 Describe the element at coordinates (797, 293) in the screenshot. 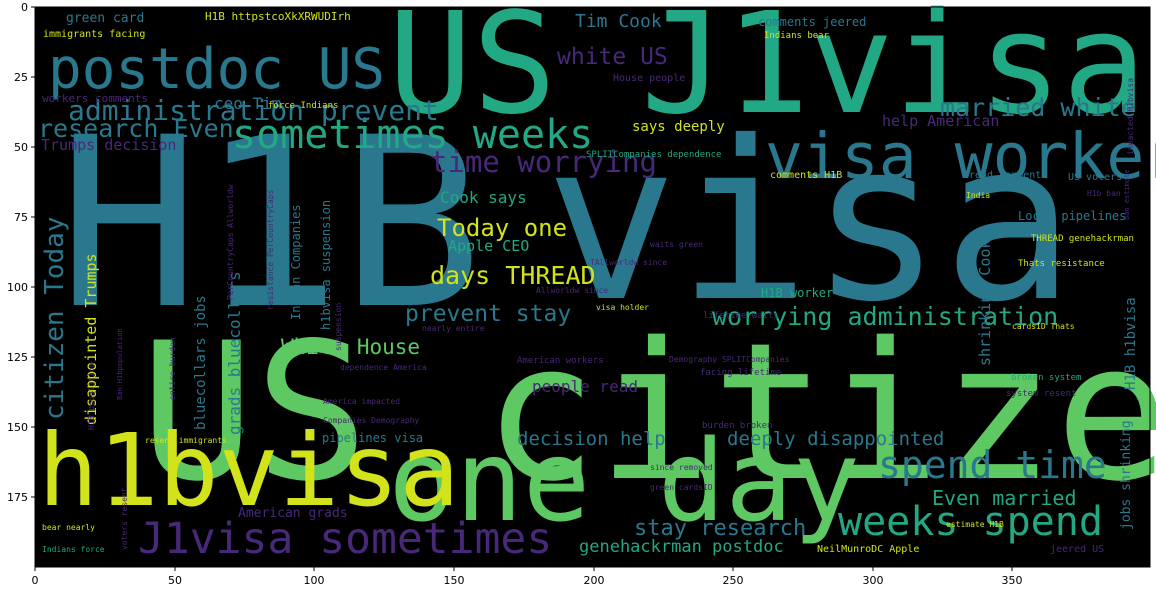

I see `word: H1B worker` at that location.